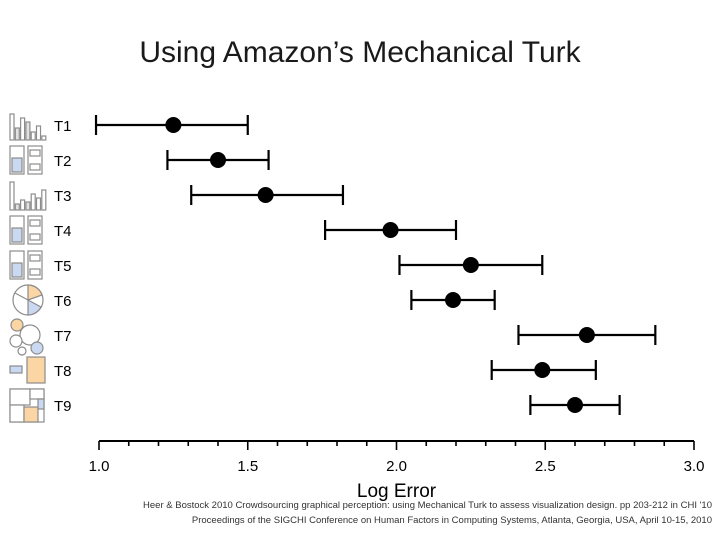 This screenshot has width=720, height=540. What do you see at coordinates (63, 266) in the screenshot?
I see `row-label: T5` at bounding box center [63, 266].